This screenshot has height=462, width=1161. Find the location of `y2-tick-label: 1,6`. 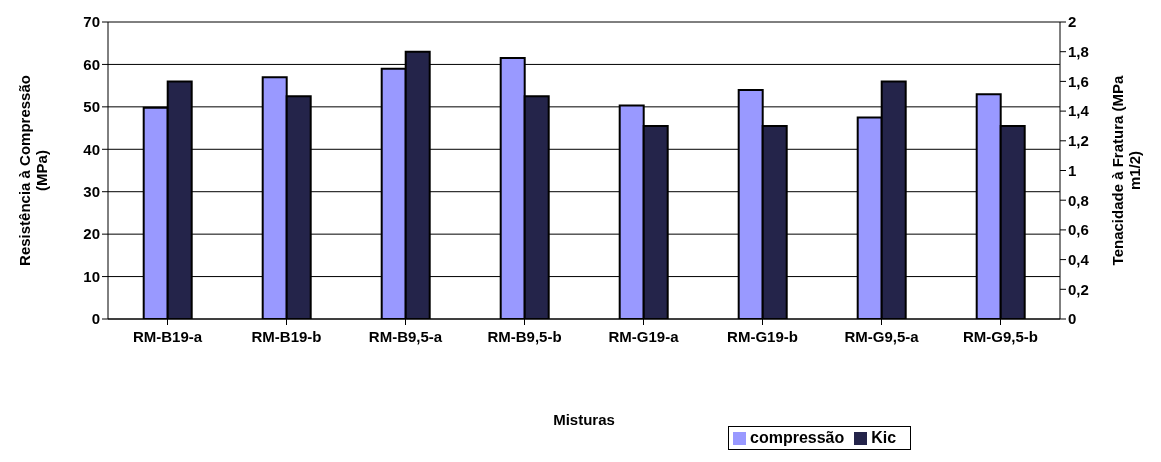

y2-tick-label: 1,6 is located at coordinates (1078, 81).